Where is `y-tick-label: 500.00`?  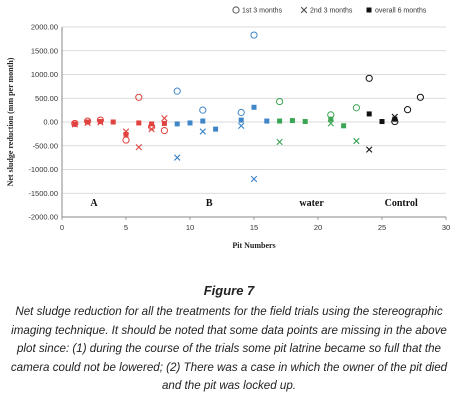
y-tick-label: 500.00 is located at coordinates (46, 98).